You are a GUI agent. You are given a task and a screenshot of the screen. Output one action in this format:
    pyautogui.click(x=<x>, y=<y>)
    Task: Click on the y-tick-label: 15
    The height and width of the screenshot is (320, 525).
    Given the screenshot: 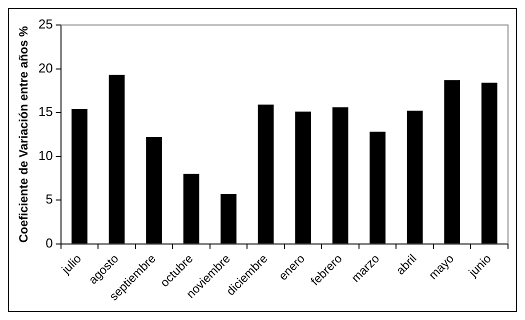 What is the action you would take?
    pyautogui.click(x=45, y=112)
    